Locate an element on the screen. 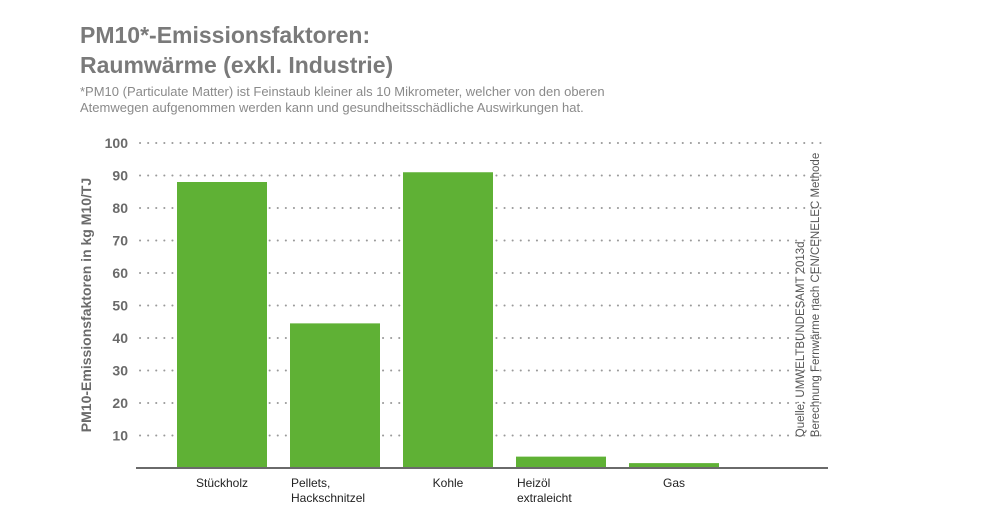  y-axis-label: PM10-Emissionsfaktoren in kg M10/TJ is located at coordinates (86, 305).